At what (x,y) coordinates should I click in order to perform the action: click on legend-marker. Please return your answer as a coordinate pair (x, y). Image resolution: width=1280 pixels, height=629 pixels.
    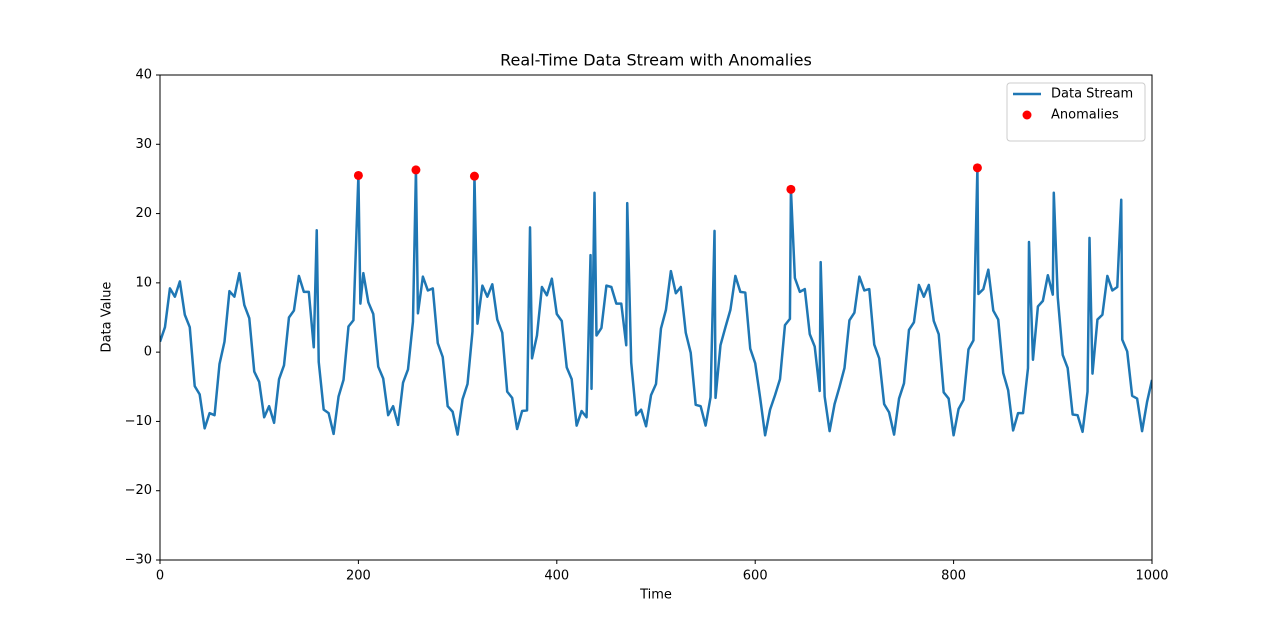
    Looking at the image, I should click on (1027, 115).